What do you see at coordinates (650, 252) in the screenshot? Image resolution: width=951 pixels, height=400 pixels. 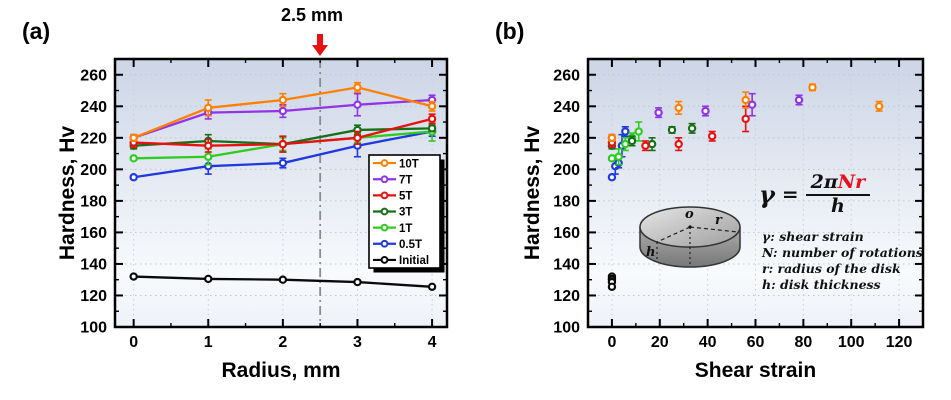 I see `disk-height-label: h` at bounding box center [650, 252].